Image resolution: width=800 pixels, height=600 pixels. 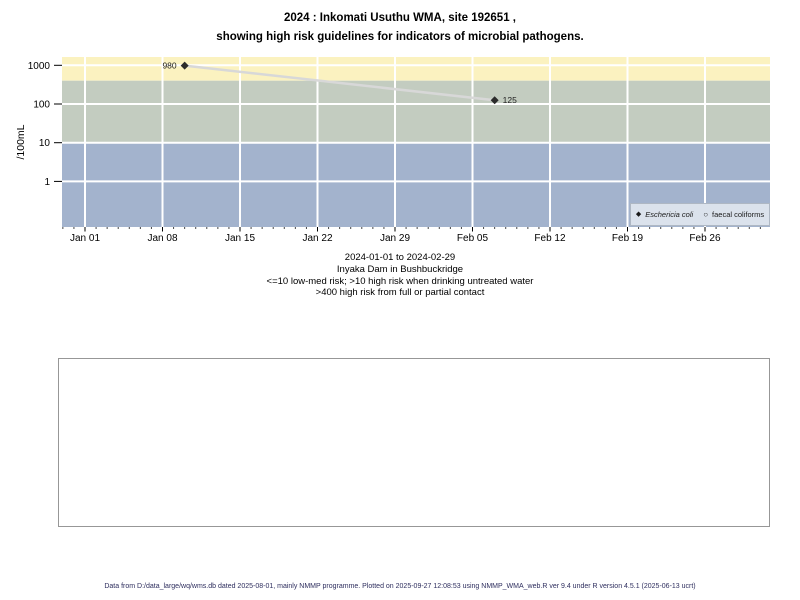 I want to click on x-tick-label: Jan 29, so click(x=395, y=238).